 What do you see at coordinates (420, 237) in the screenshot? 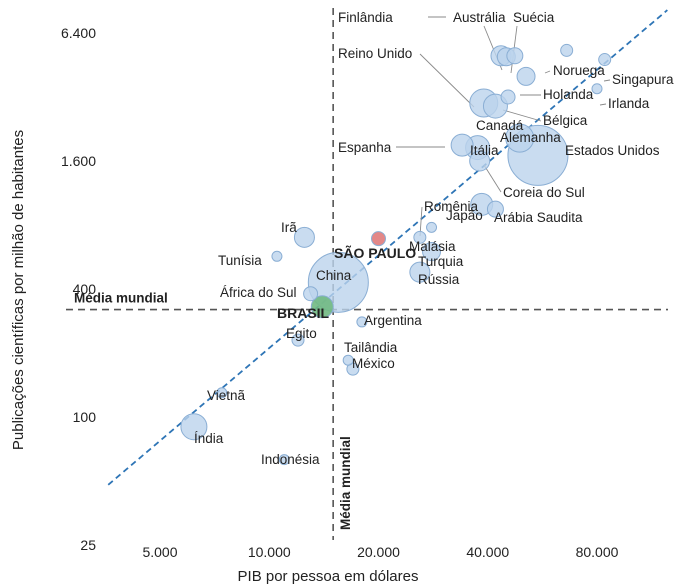
I see `bubble-malasia` at bounding box center [420, 237].